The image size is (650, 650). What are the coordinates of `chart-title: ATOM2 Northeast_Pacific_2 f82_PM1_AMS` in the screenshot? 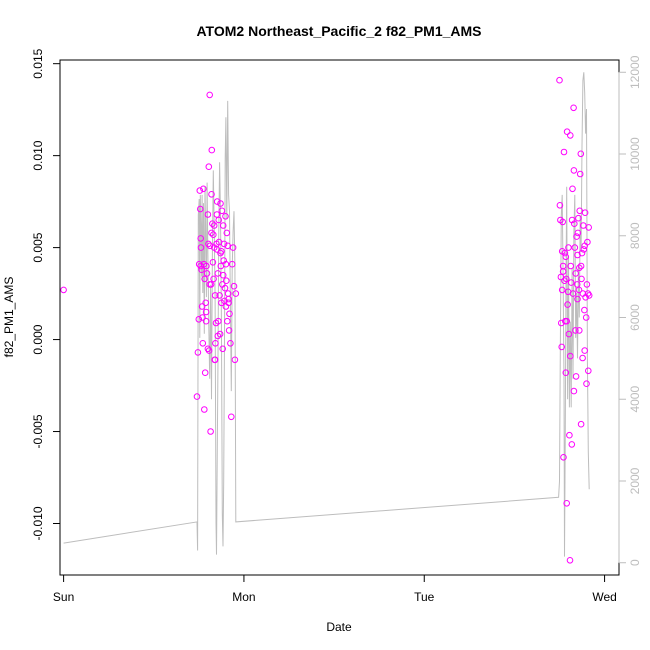 It's located at (338, 31).